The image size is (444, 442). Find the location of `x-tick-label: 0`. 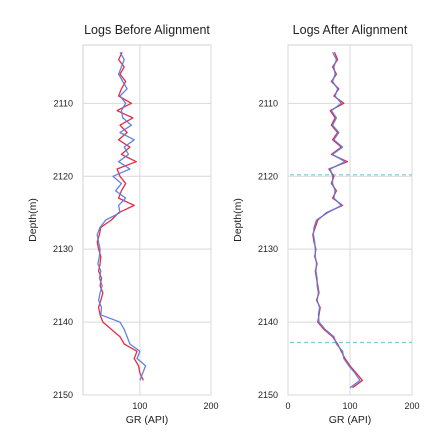

x-tick-label: 0 is located at coordinates (287, 406).